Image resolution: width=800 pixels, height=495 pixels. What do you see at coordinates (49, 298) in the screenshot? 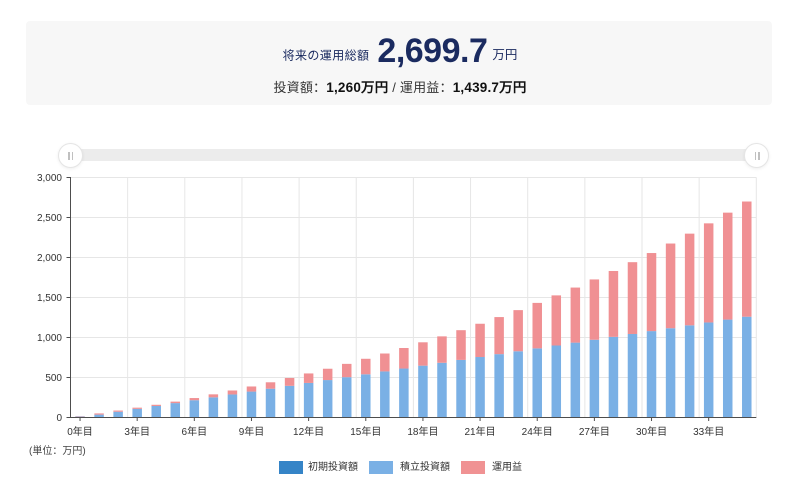
I see `svg-text: 1,500` at bounding box center [49, 298].